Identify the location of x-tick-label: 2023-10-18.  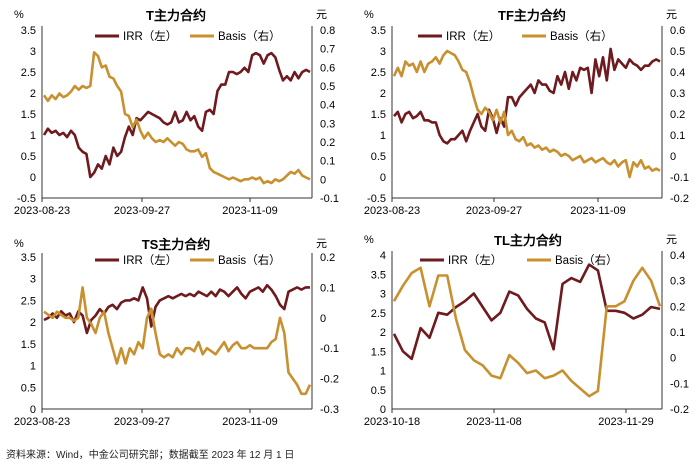
(392, 422).